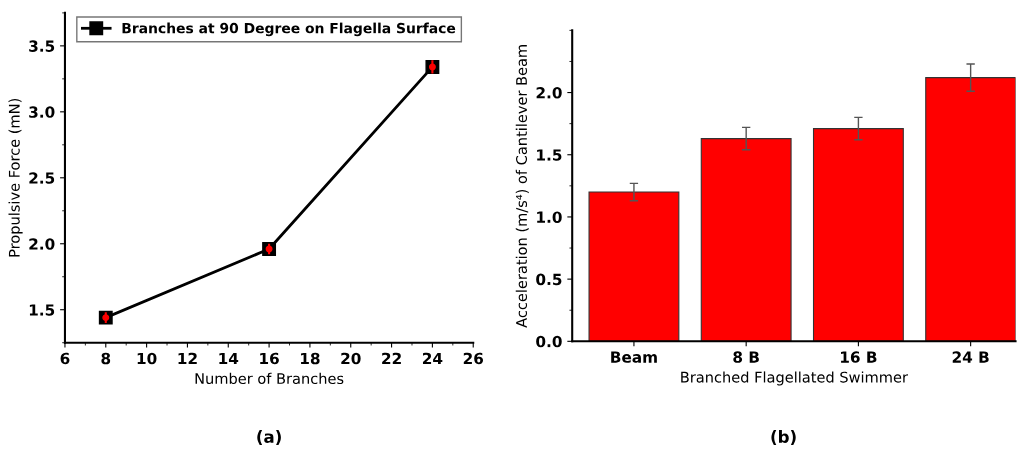  Describe the element at coordinates (351, 358) in the screenshot. I see `x-tick-label: 20` at that location.